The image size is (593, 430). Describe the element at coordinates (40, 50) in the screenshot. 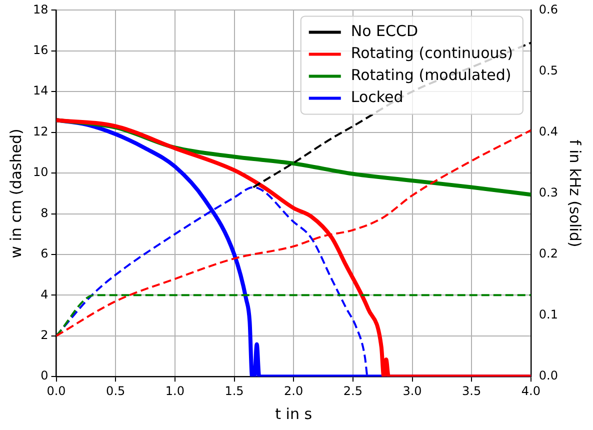

I see `y-tick-label: 16` at that location.